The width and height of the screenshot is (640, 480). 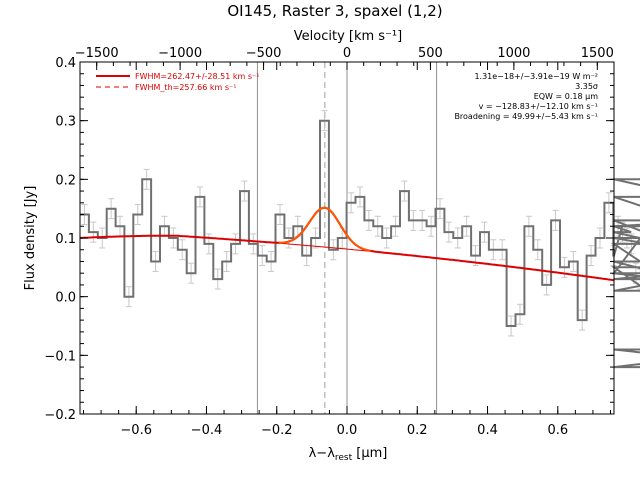 What do you see at coordinates (348, 454) in the screenshot?
I see `x-axis-label: λ−λrest [μm]` at bounding box center [348, 454].